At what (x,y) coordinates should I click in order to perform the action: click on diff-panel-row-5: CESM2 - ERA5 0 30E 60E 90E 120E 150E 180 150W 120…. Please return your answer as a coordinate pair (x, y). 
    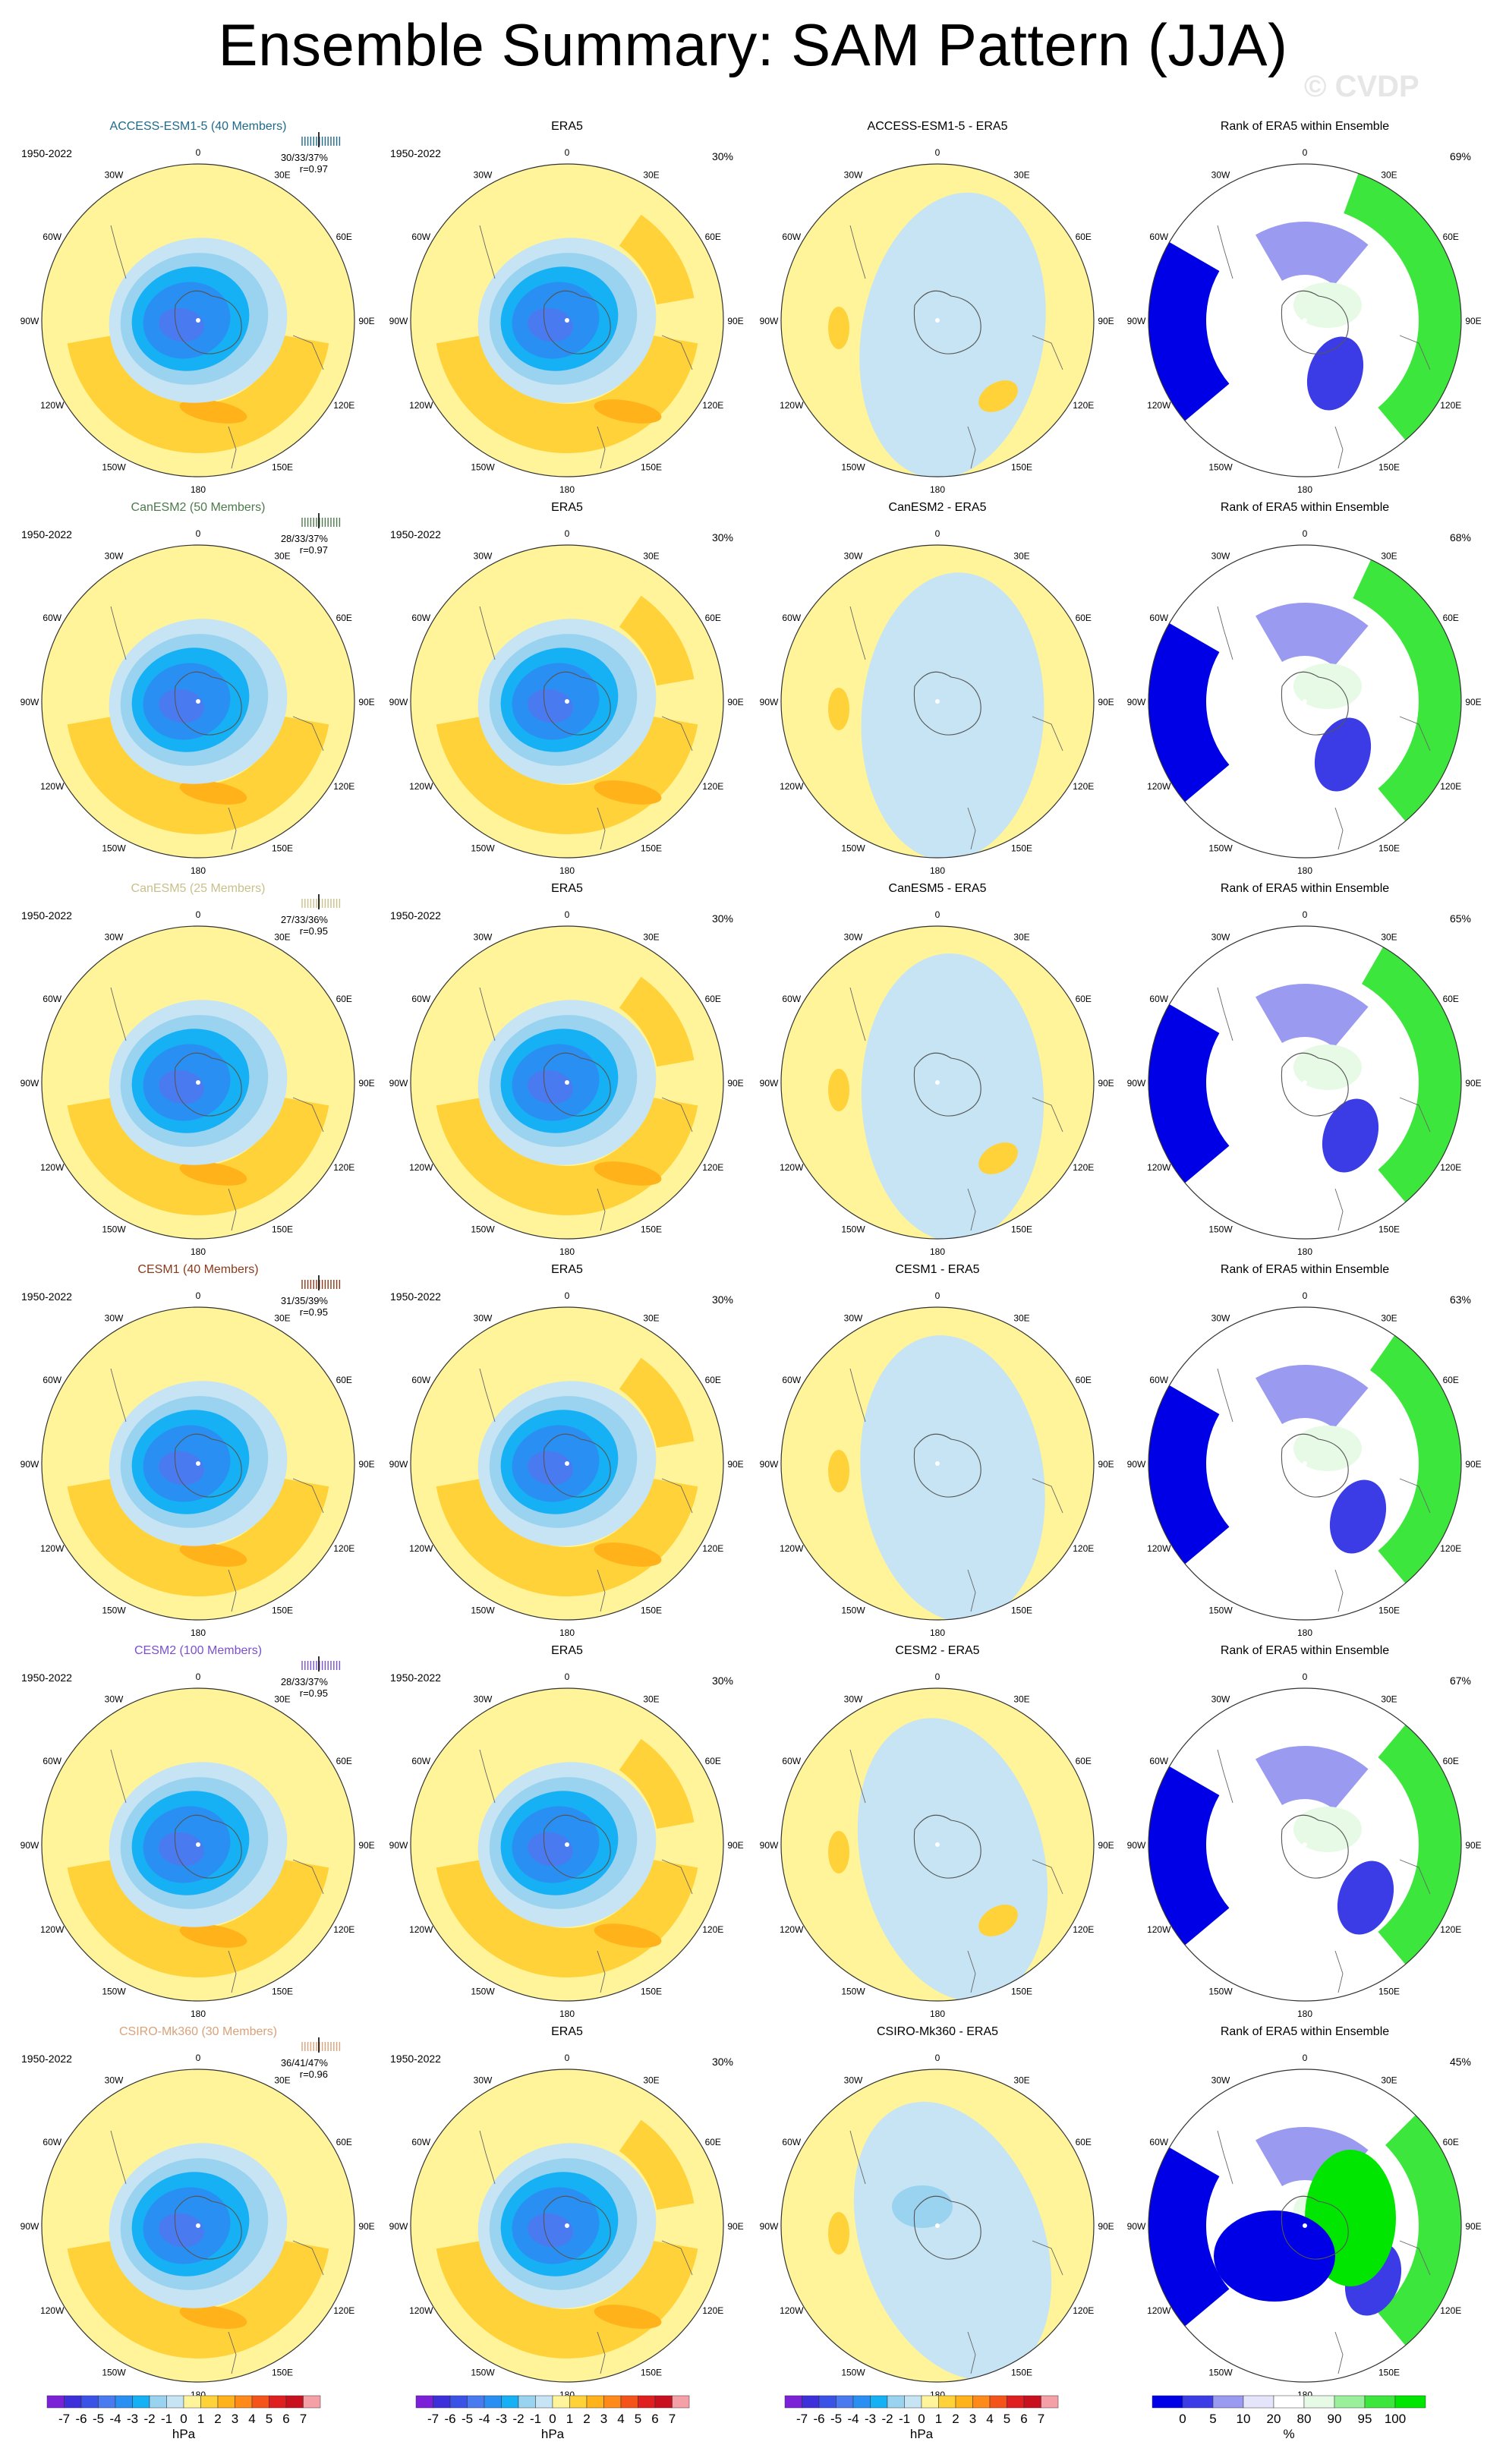
    Looking at the image, I should click on (937, 1836).